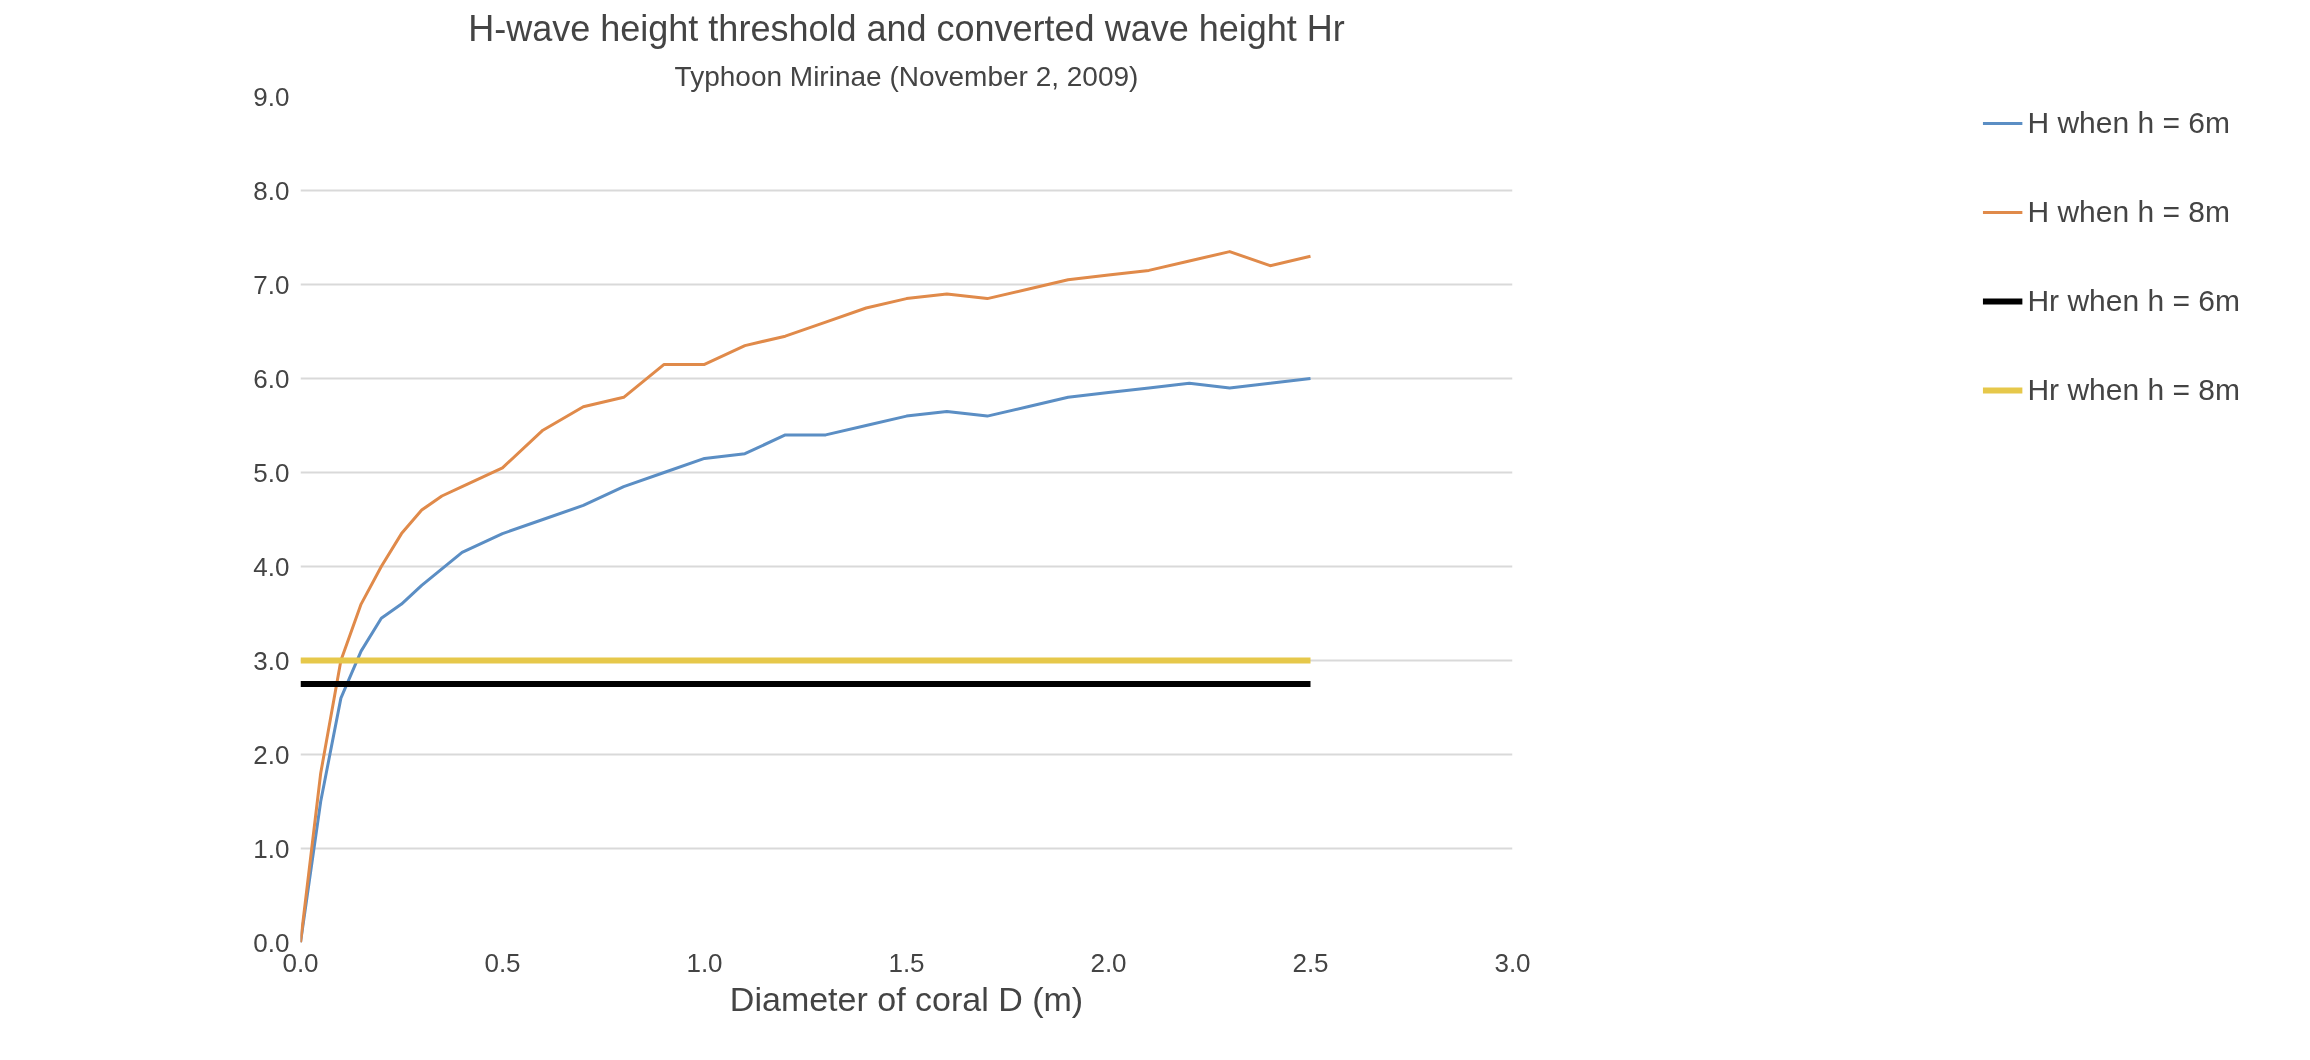  What do you see at coordinates (271, 96) in the screenshot?
I see `y-tick-label: 9.0` at bounding box center [271, 96].